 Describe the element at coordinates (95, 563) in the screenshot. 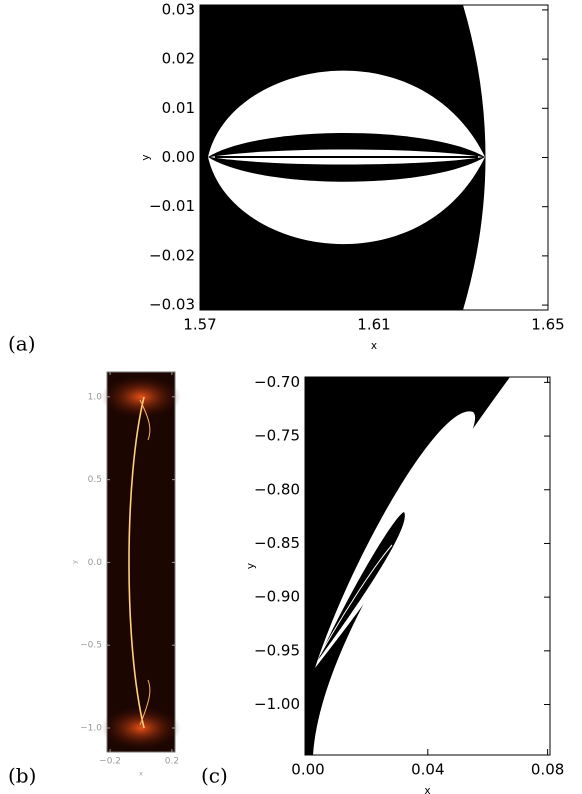

I see `y-tick-label: 0.0` at that location.